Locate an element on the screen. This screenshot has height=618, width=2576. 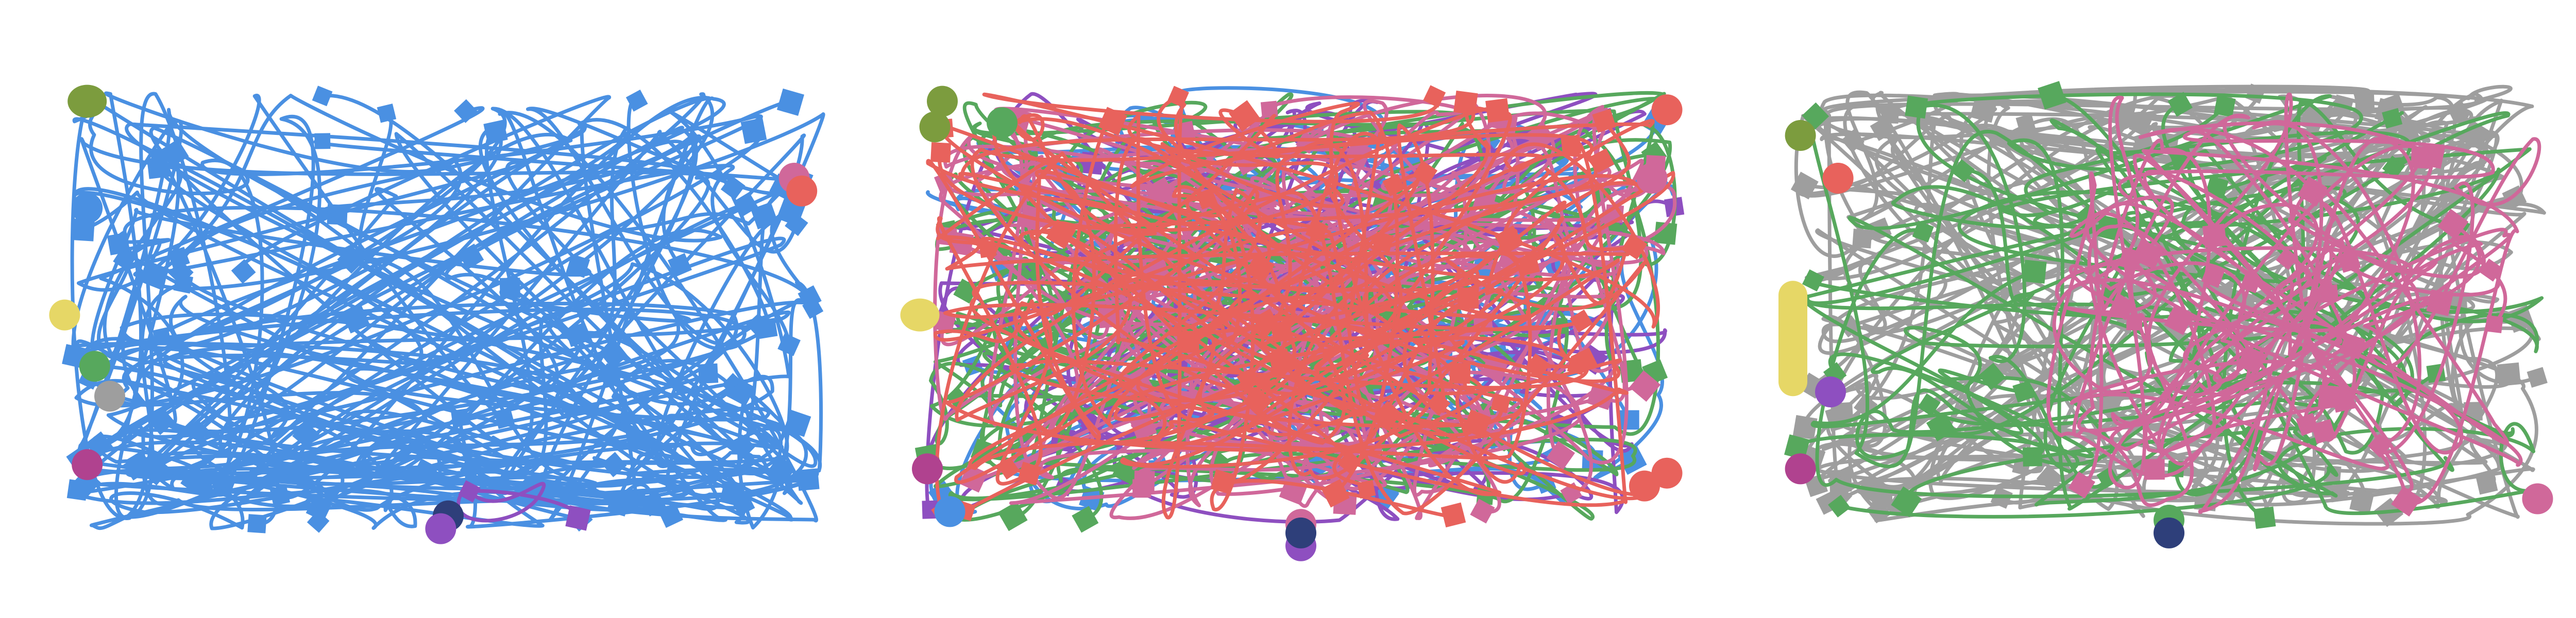
start-marker-purple is located at coordinates (1830, 391).